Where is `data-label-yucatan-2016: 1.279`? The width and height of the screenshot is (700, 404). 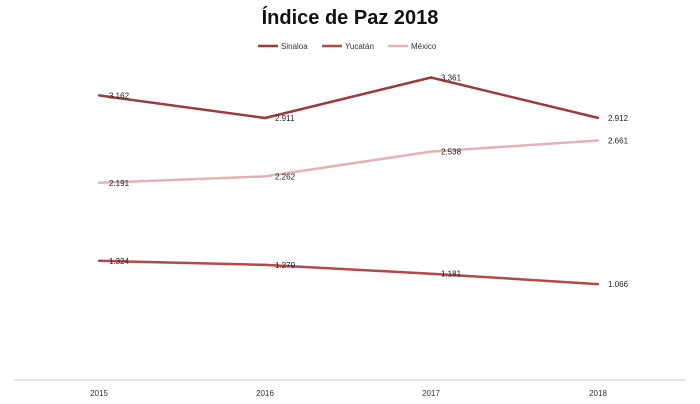
data-label-yucatan-2016: 1.279 is located at coordinates (285, 265).